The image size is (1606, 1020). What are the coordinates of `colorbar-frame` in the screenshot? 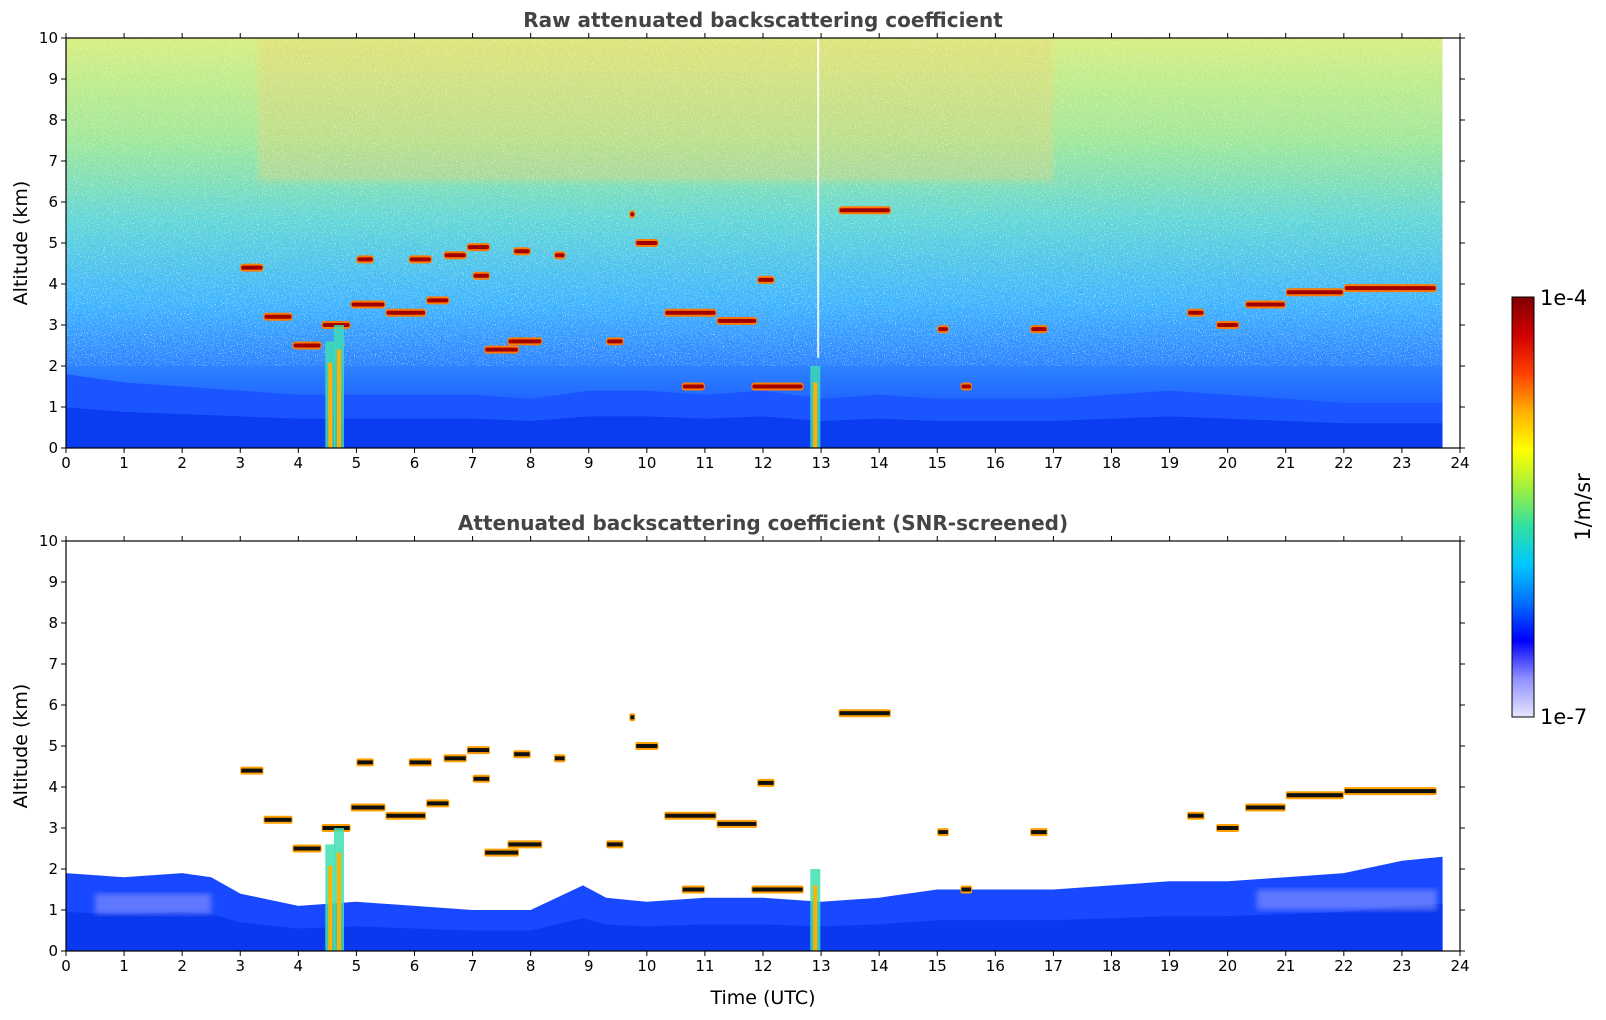 It's located at (1523, 507).